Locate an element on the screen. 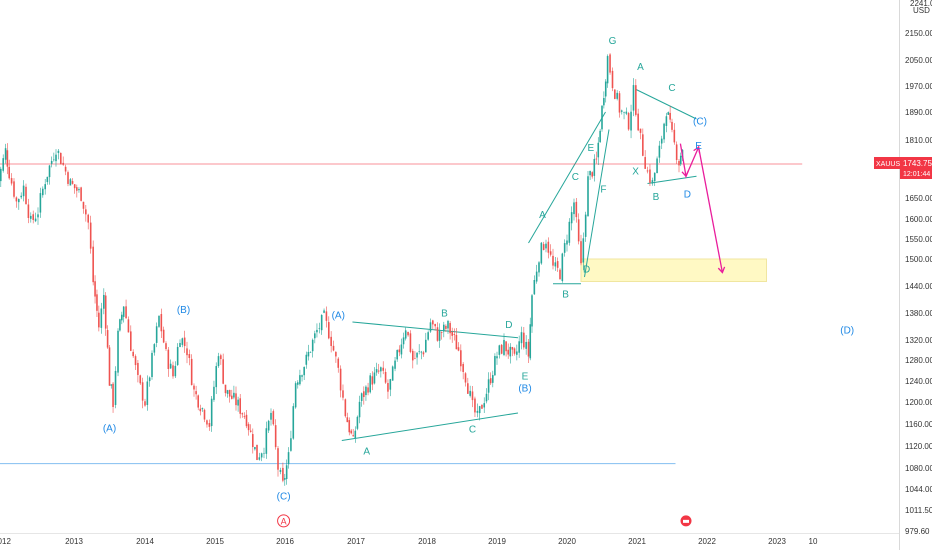 The image size is (932, 550). wave-label: A is located at coordinates (542, 215).